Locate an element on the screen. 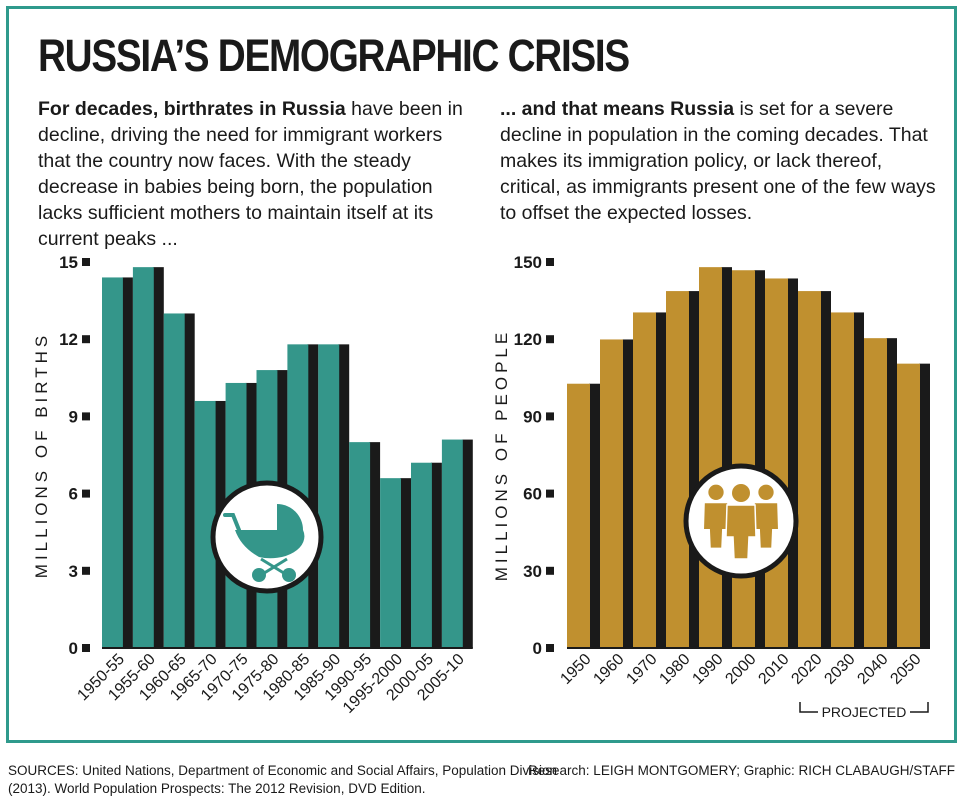 The image size is (969, 800). x-tick-label: 1980 is located at coordinates (674, 669).